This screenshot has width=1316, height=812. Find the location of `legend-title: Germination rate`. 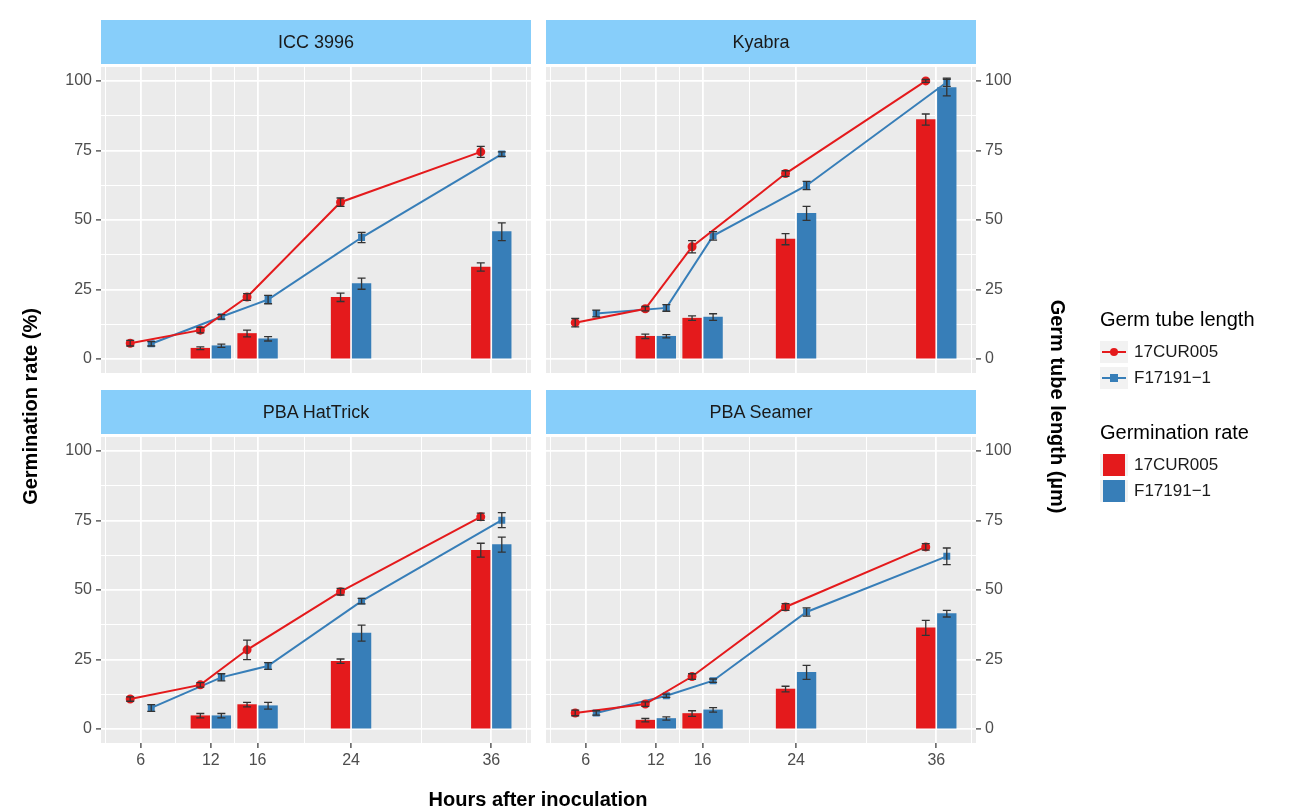

legend-title: Germination rate is located at coordinates (1175, 432).